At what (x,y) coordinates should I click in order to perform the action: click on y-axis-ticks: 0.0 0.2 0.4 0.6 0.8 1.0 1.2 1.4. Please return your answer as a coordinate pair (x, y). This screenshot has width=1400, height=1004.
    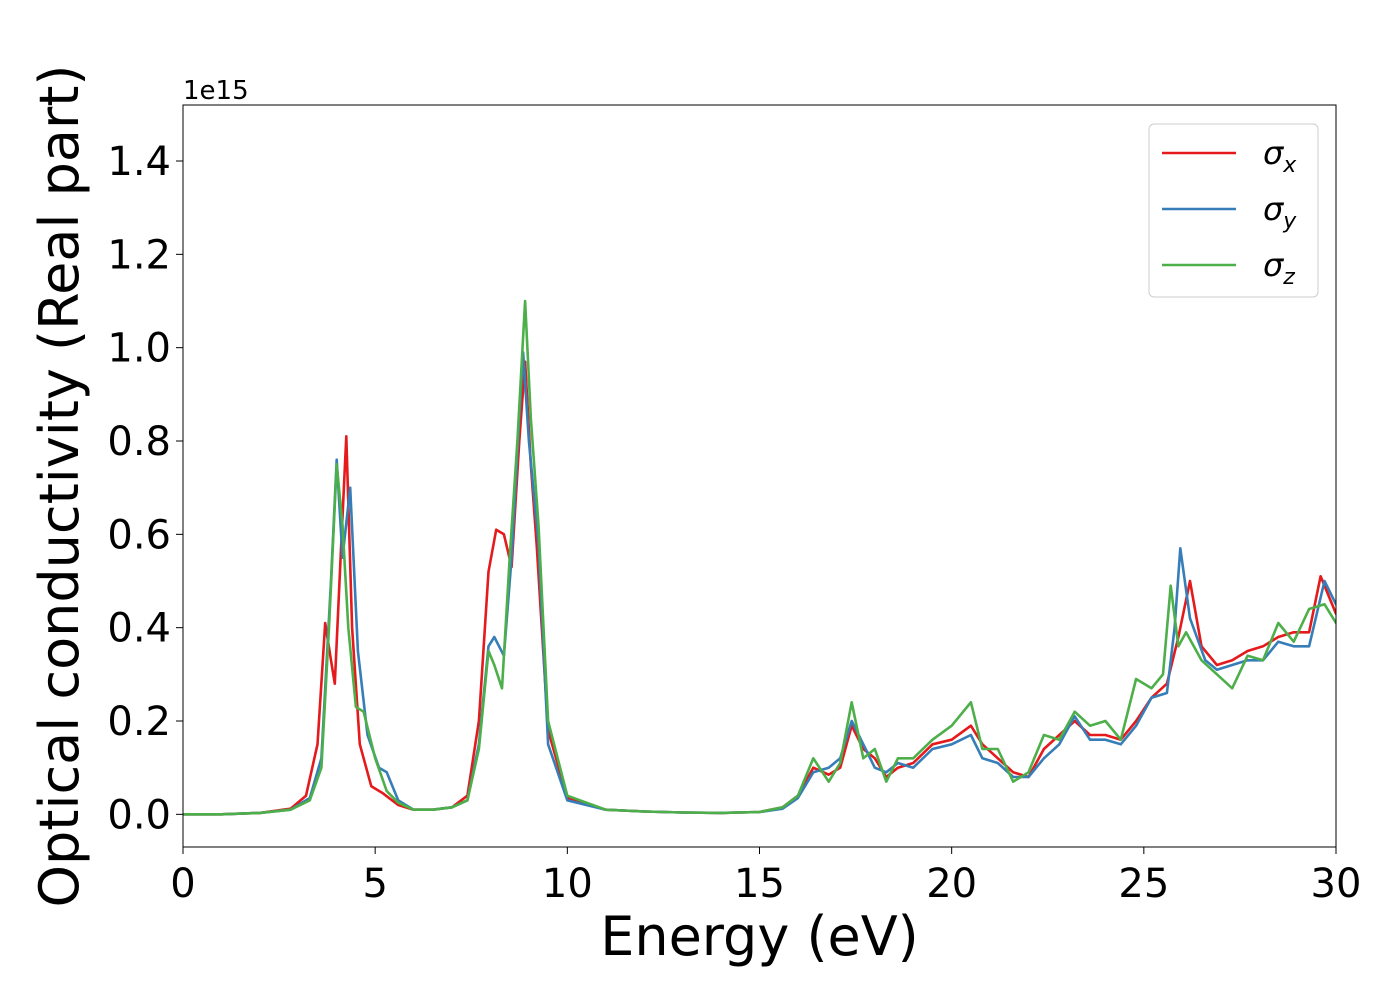
    Looking at the image, I should click on (145, 488).